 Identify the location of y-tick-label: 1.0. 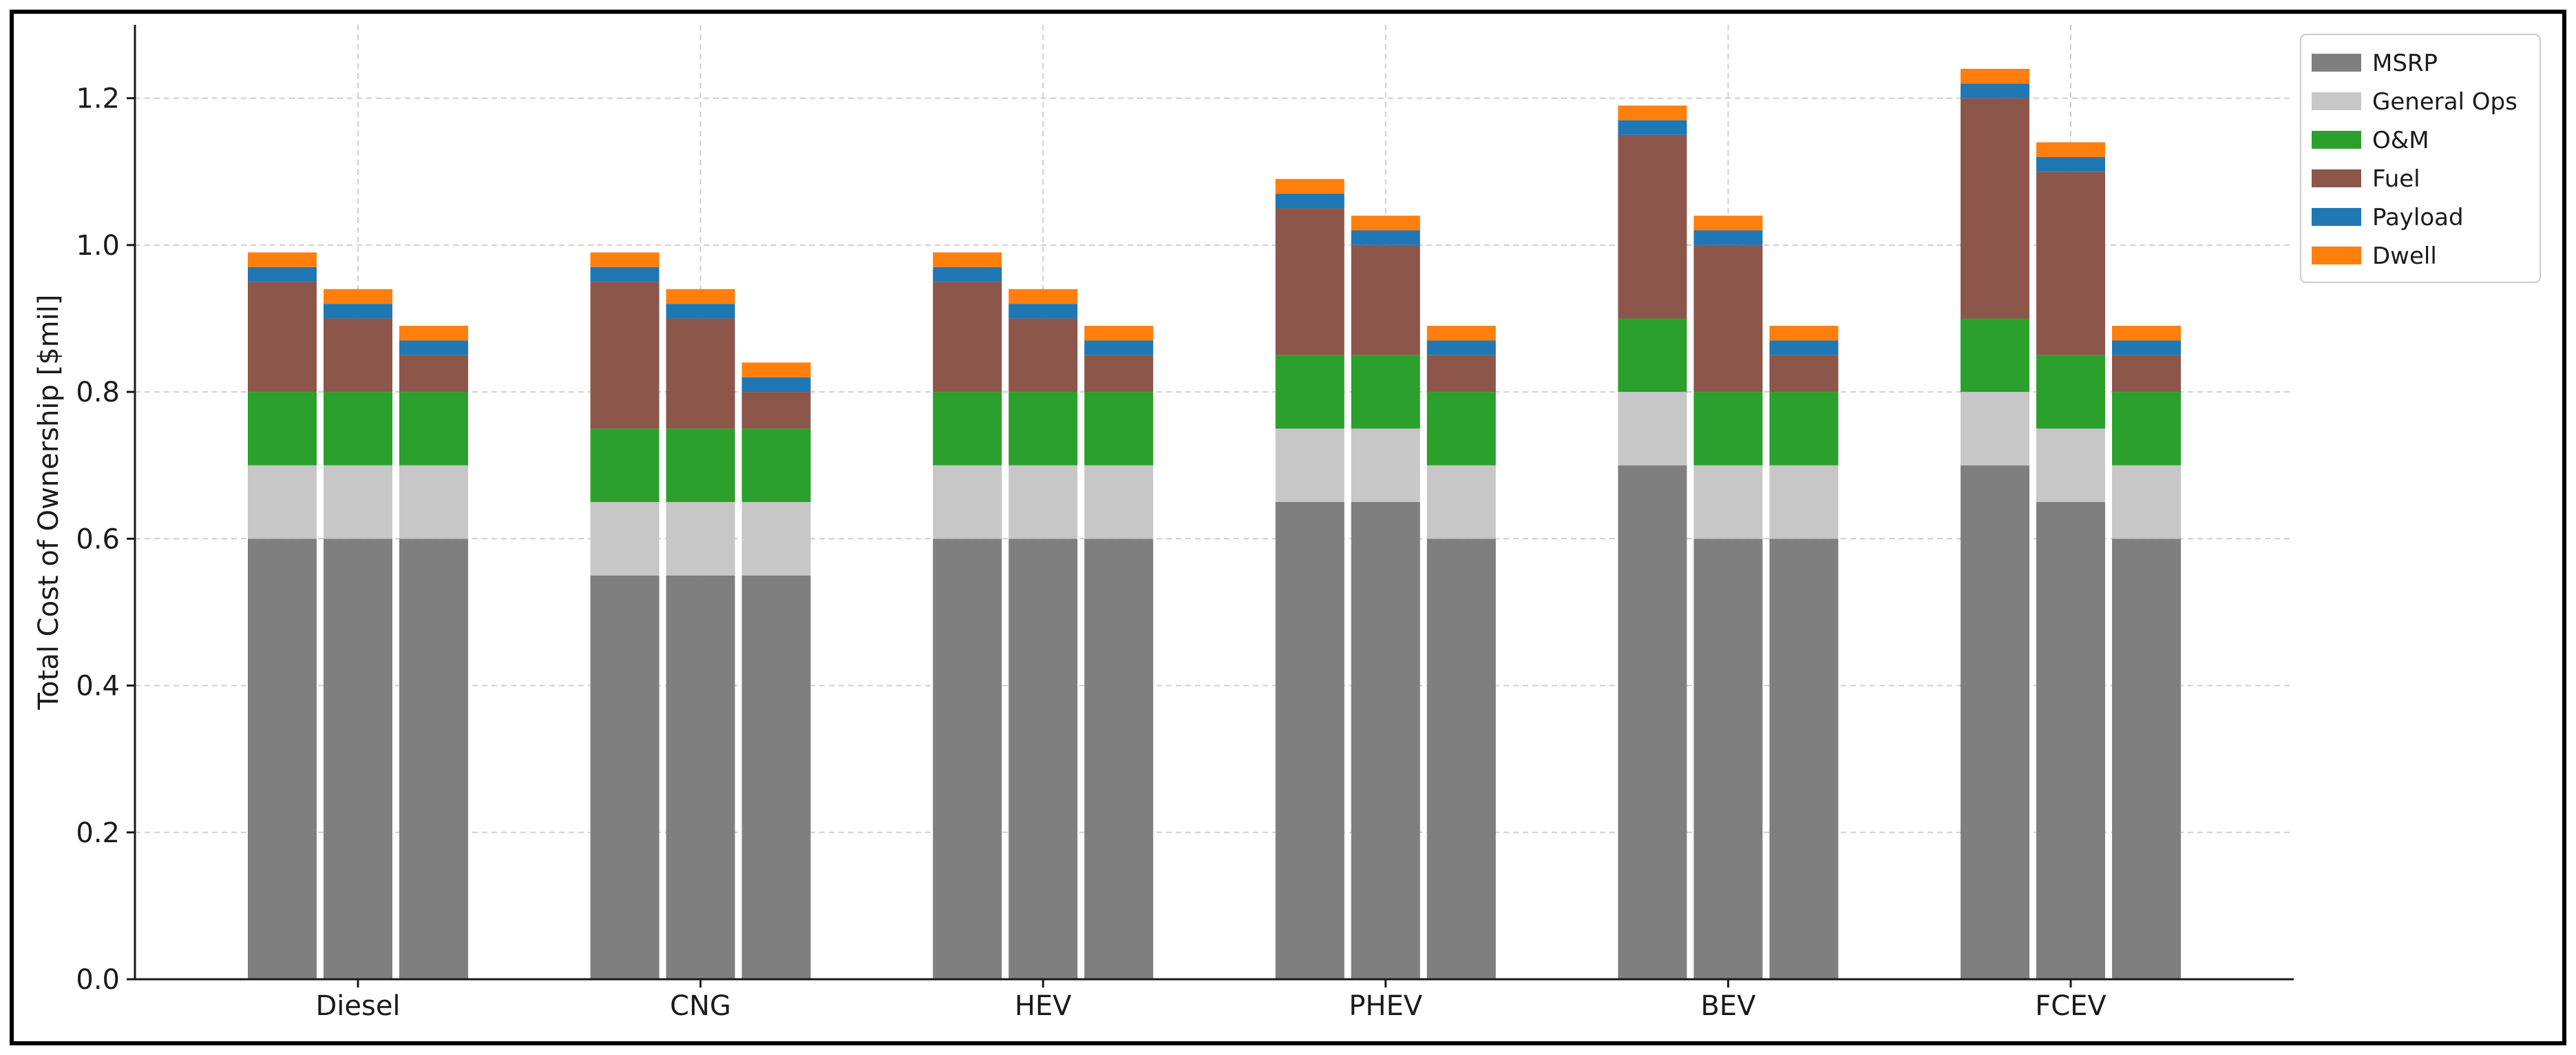
(98, 246).